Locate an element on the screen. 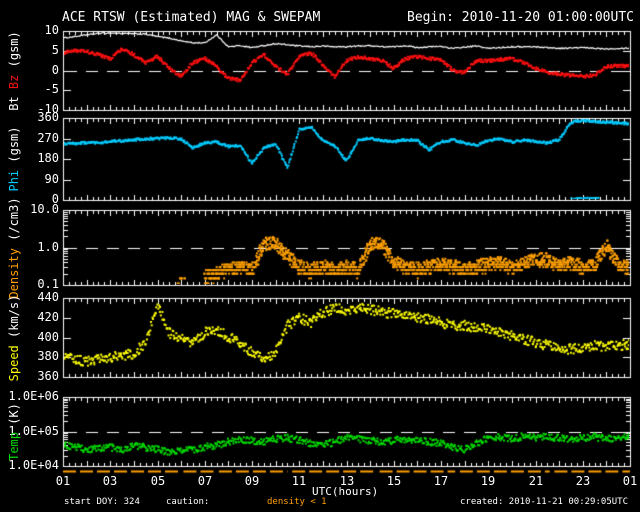  axis-label-phi: Phi (gsm) is located at coordinates (14, 159).